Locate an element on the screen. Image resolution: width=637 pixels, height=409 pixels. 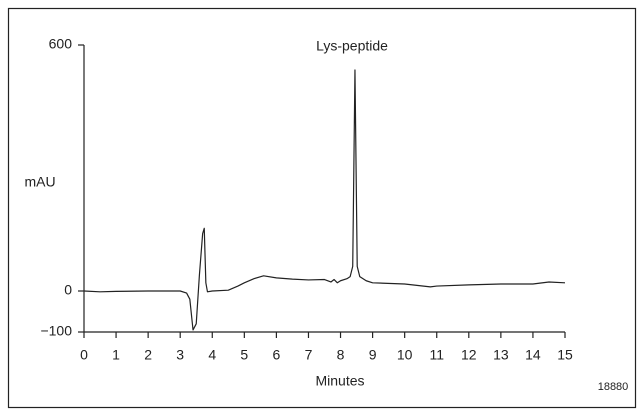
x-tick-label: 5 is located at coordinates (244, 355).